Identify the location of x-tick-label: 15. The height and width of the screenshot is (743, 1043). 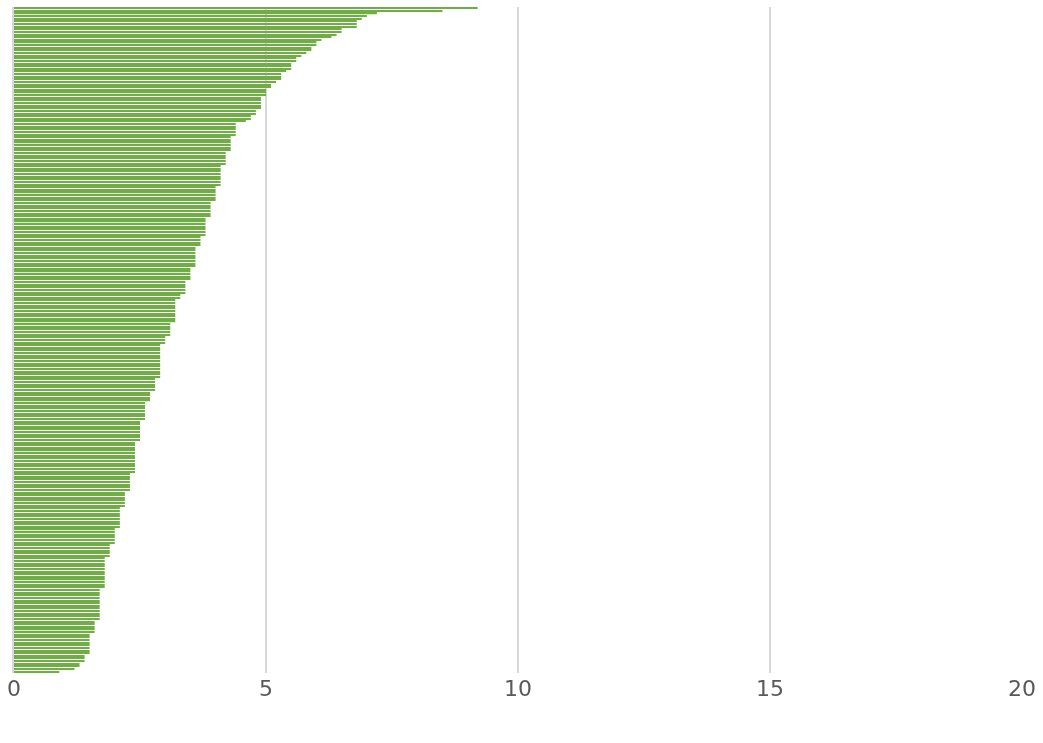
(770, 688).